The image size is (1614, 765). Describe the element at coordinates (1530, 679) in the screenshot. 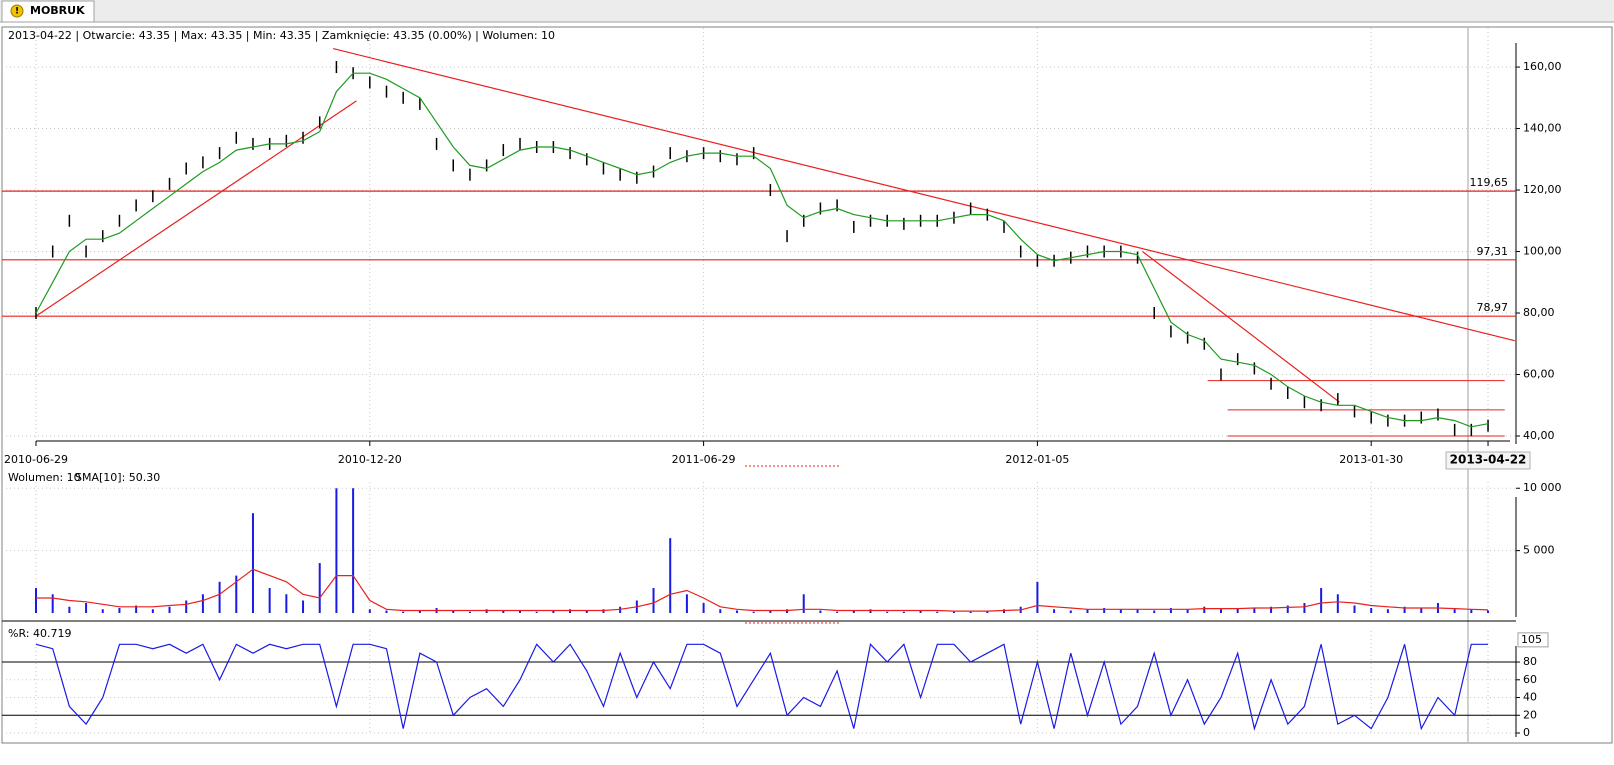

I see `y-tick-label: 60` at that location.